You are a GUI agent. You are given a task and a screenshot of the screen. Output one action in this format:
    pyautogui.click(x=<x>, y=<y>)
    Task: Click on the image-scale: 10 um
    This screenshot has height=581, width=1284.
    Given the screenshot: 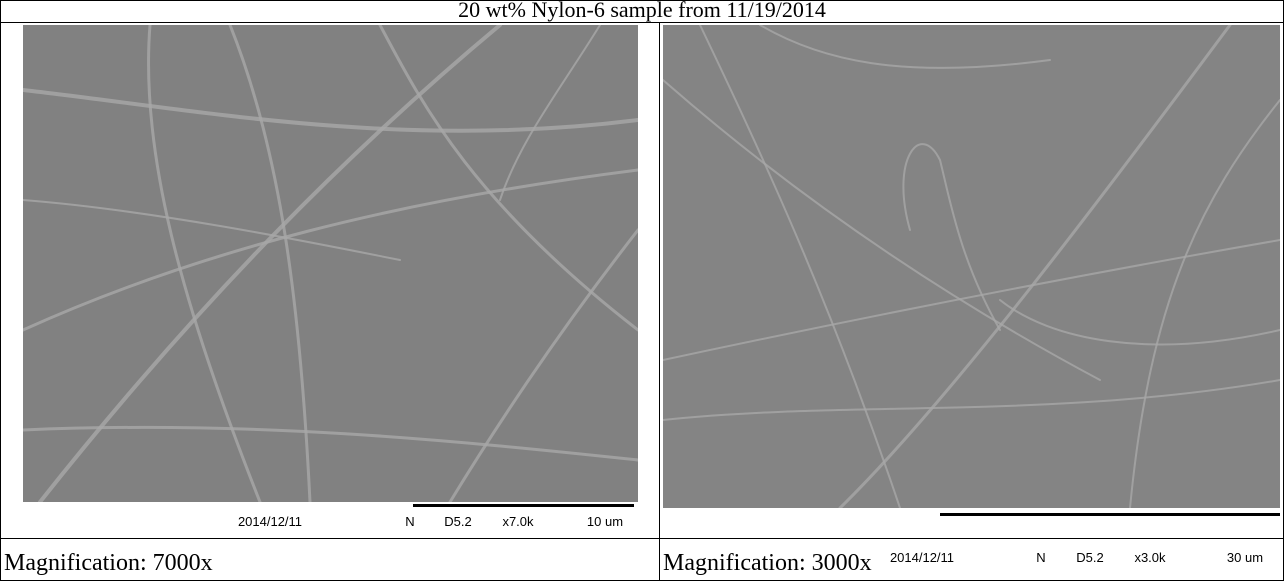 What is the action you would take?
    pyautogui.click(x=605, y=521)
    